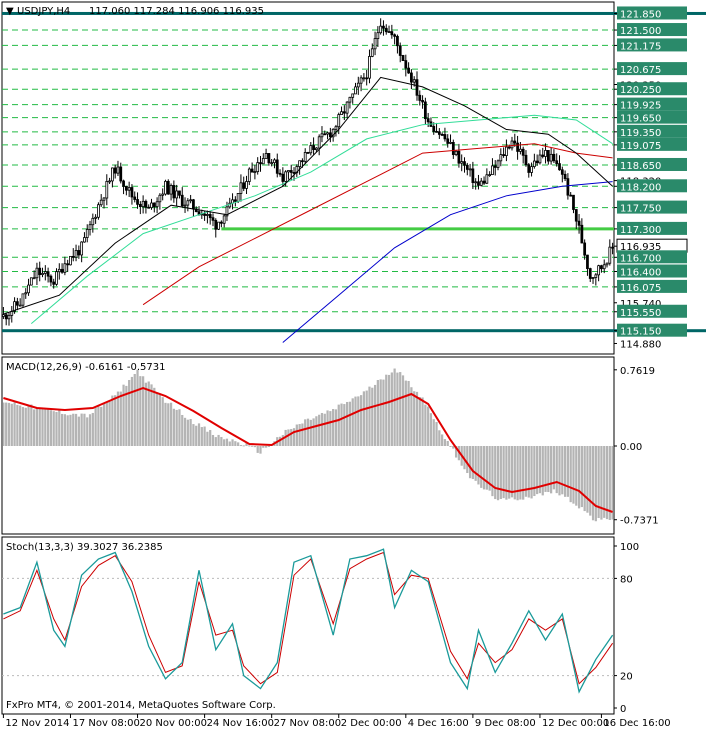 This screenshot has width=712, height=736. What do you see at coordinates (10, 11) in the screenshot?
I see `symbol-dropdown-icon: ▼` at bounding box center [10, 11].